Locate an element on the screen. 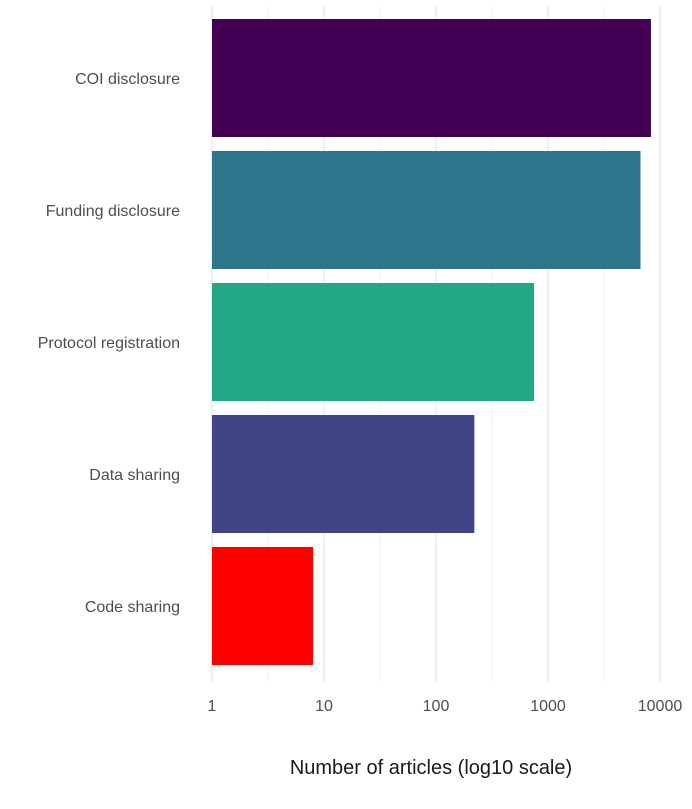 The height and width of the screenshot is (809, 692). x-tick-label: 1000 is located at coordinates (548, 706).